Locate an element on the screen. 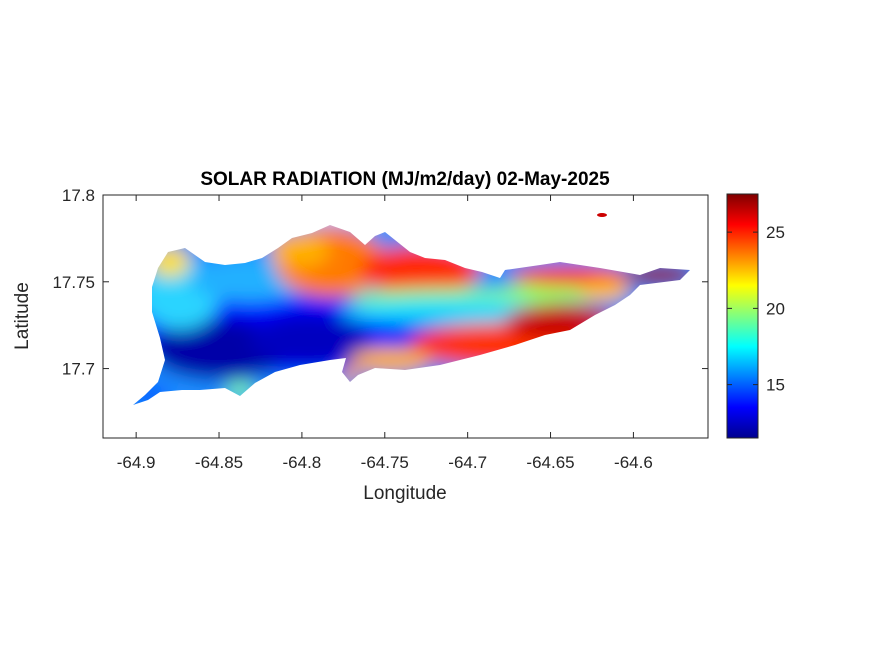  y-tick-label: 17.7 is located at coordinates (78, 369).